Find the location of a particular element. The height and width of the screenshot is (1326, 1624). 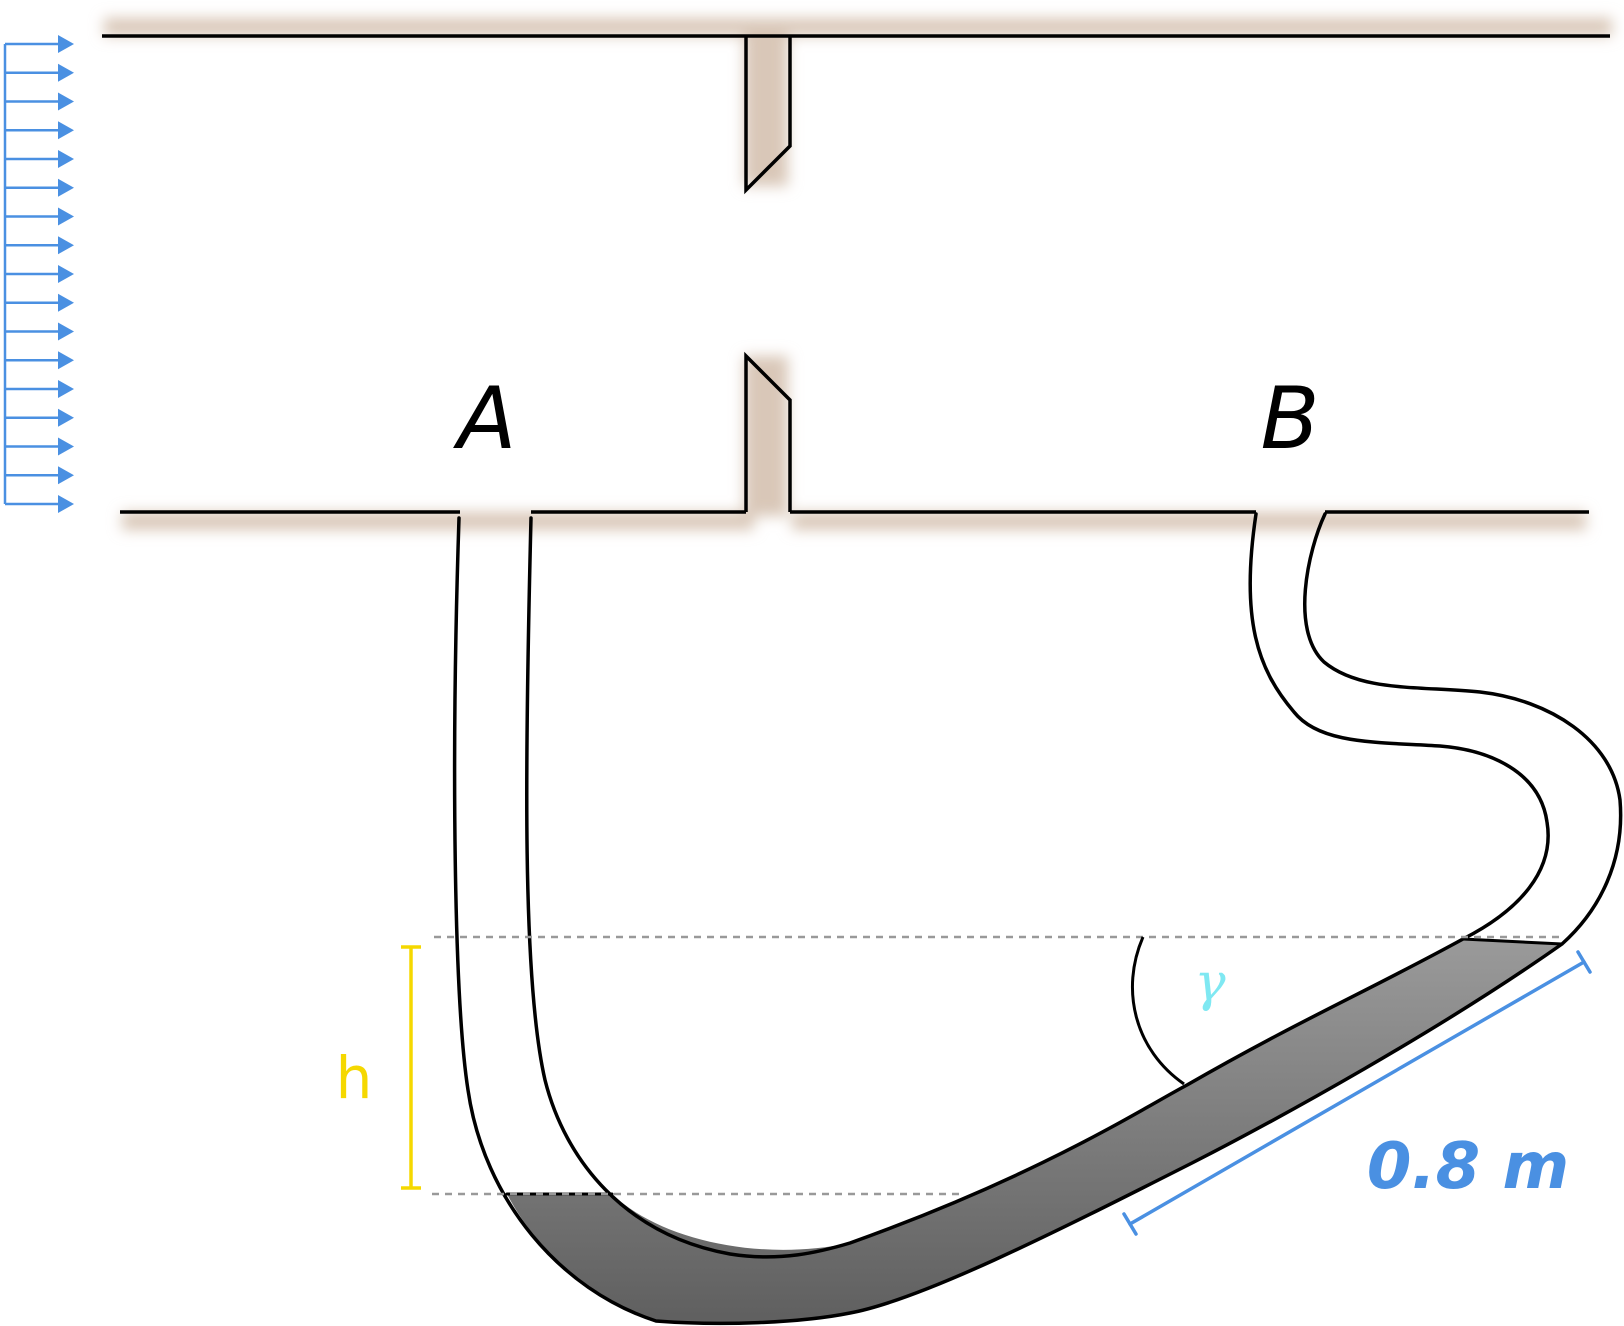

tap-b-label: B is located at coordinates (1290, 419).